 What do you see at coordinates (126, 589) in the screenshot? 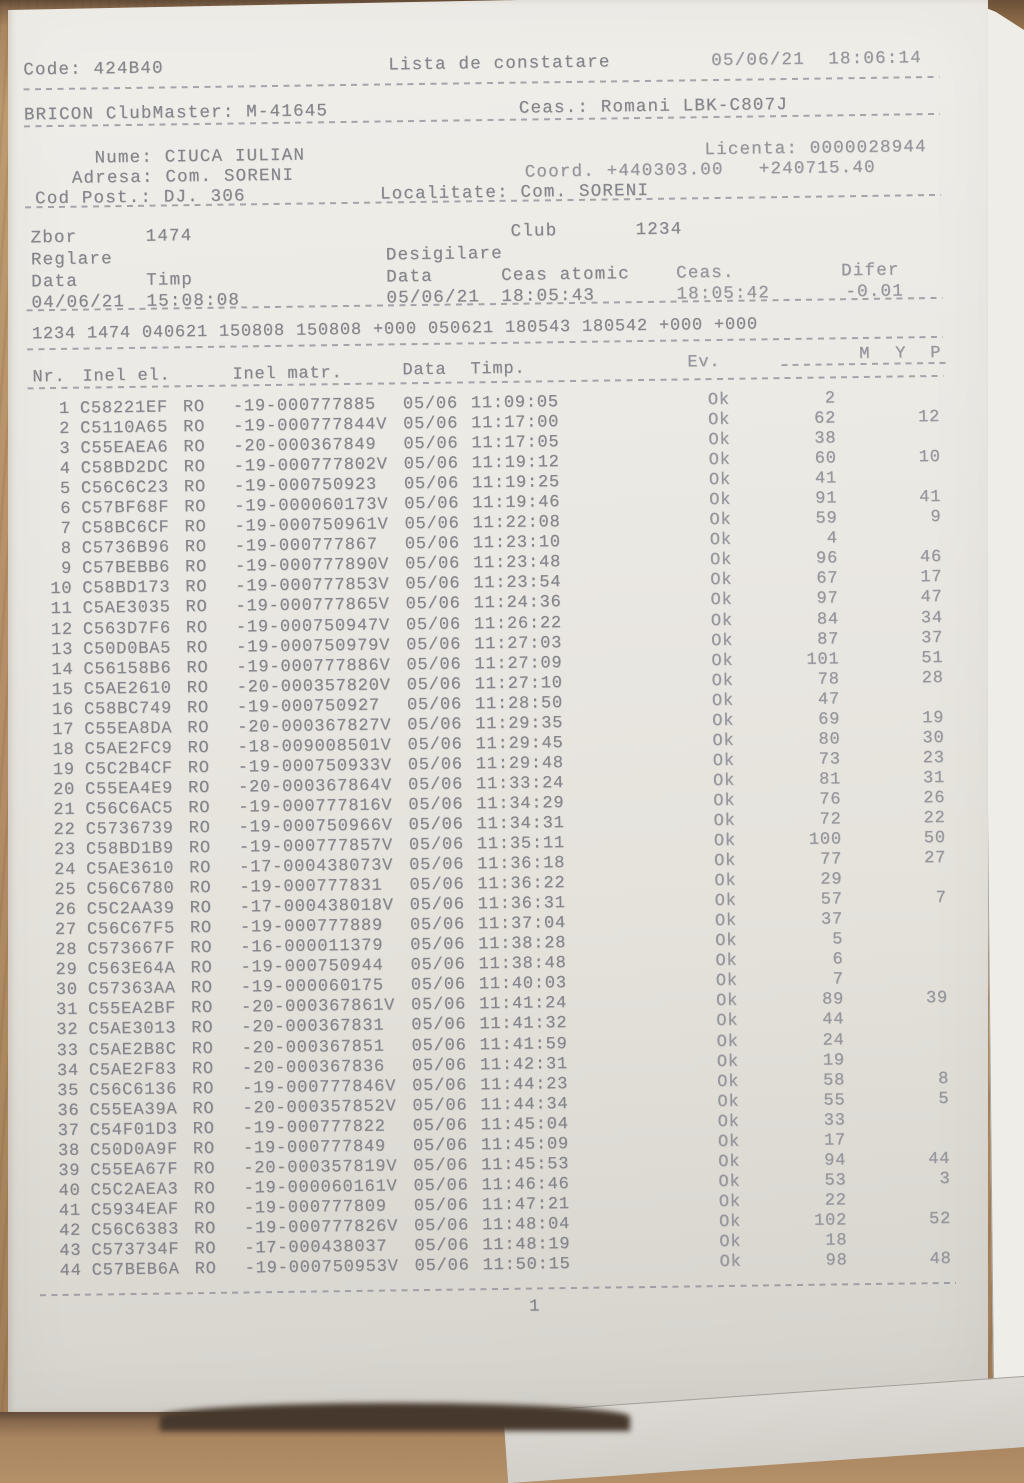
I see `cell-ring: C58BD173` at bounding box center [126, 589].